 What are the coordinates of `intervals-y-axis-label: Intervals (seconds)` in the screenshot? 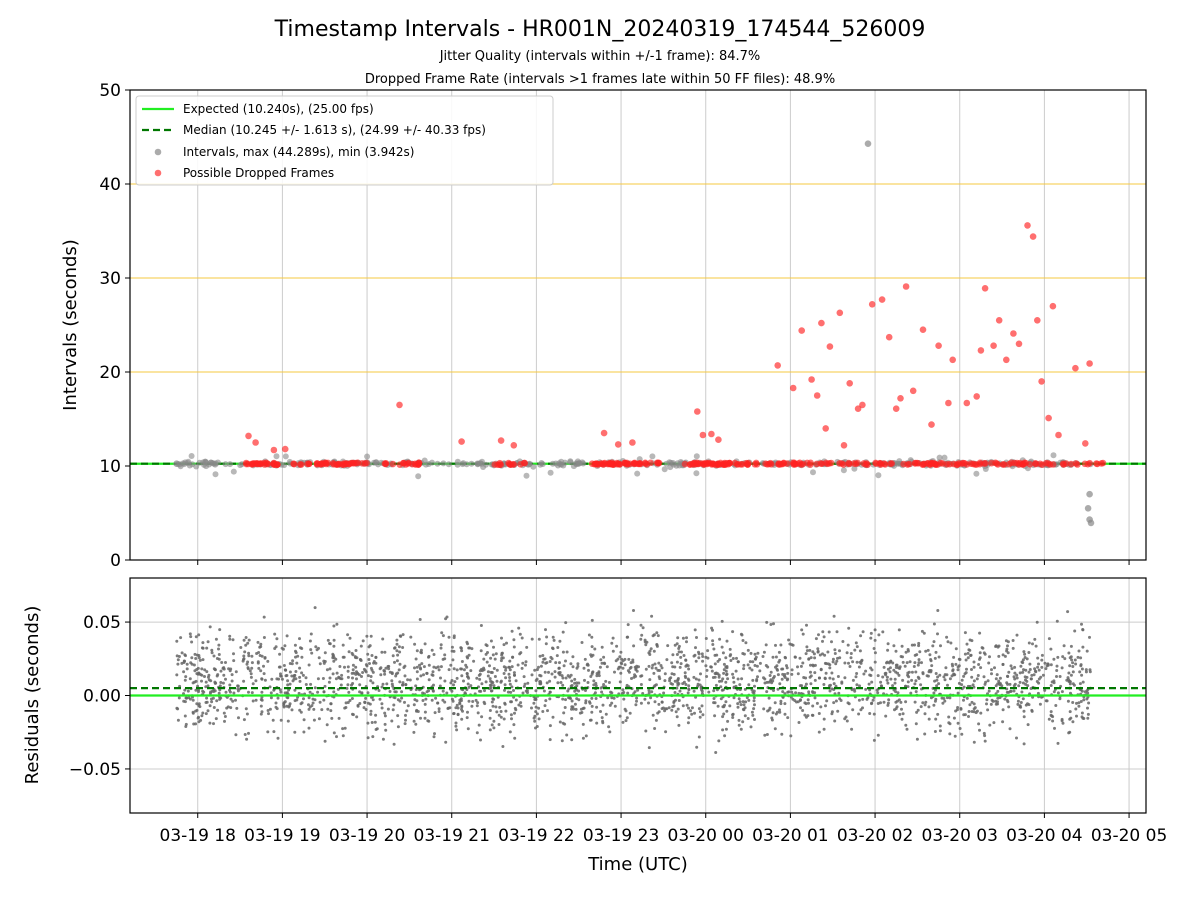 It's located at (70, 325).